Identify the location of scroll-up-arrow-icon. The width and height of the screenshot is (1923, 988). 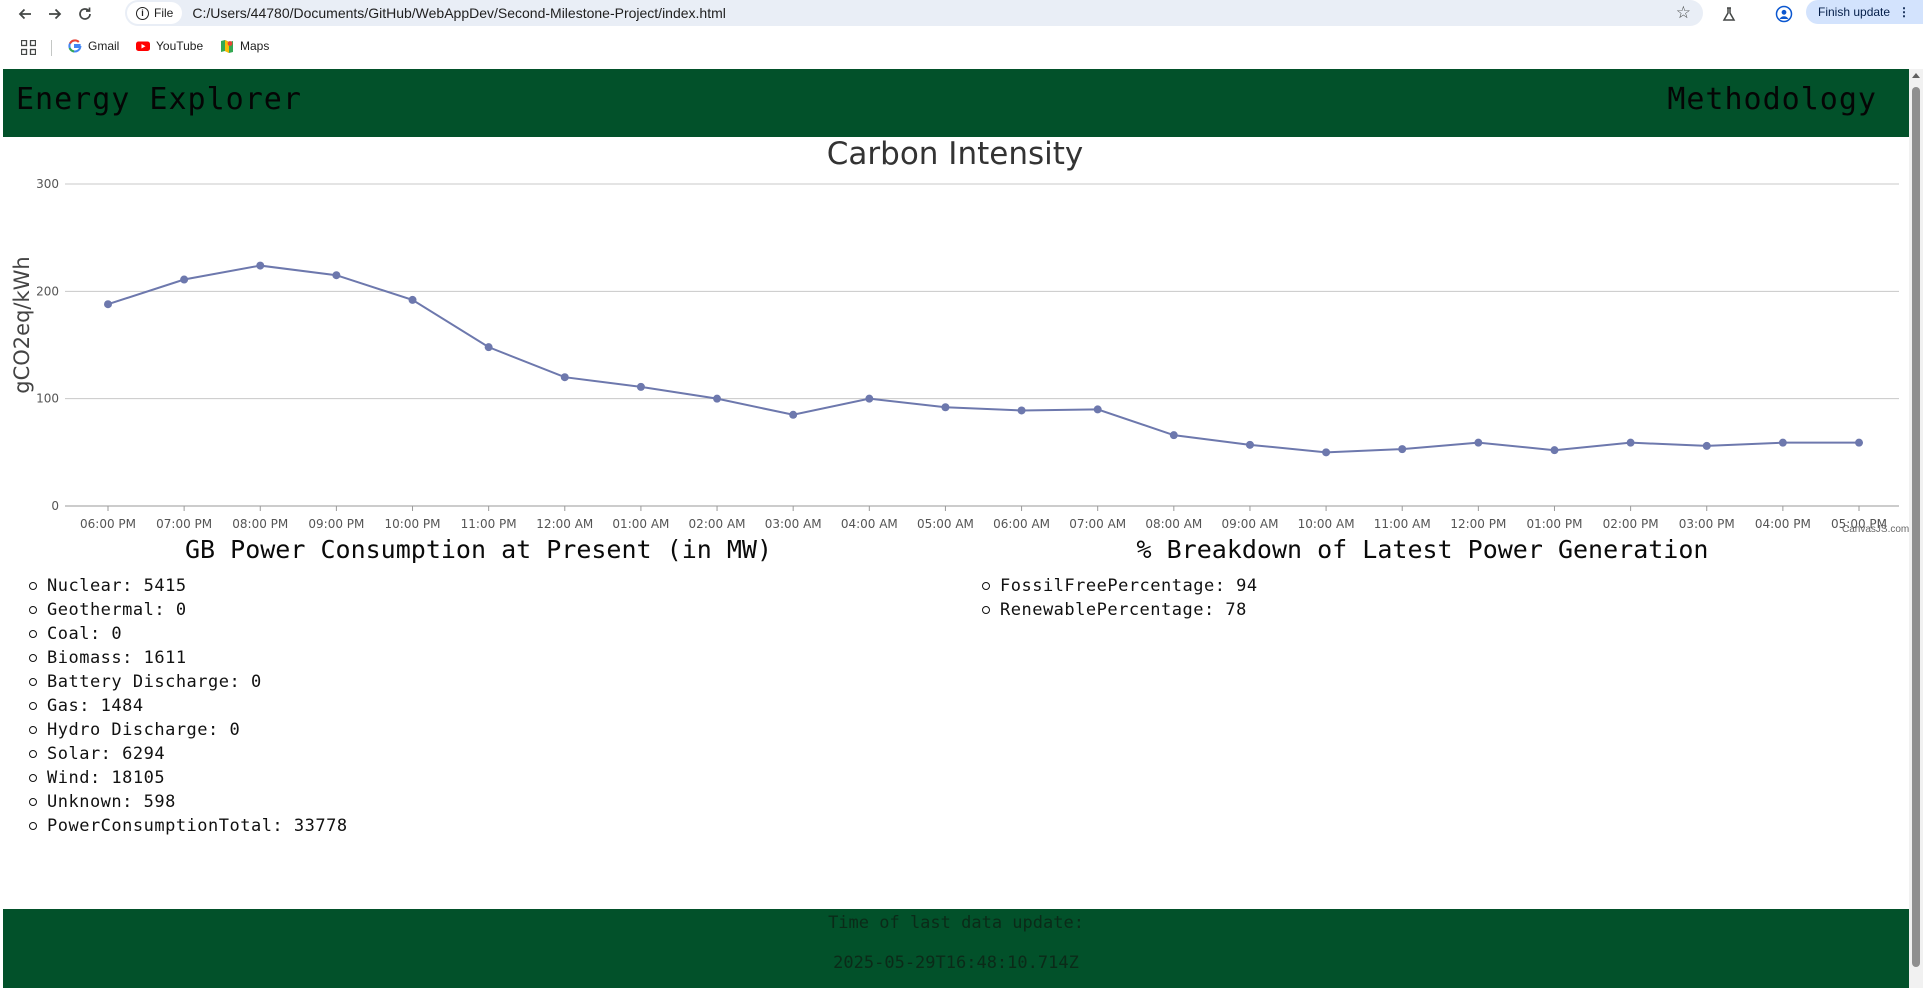
(1916, 75).